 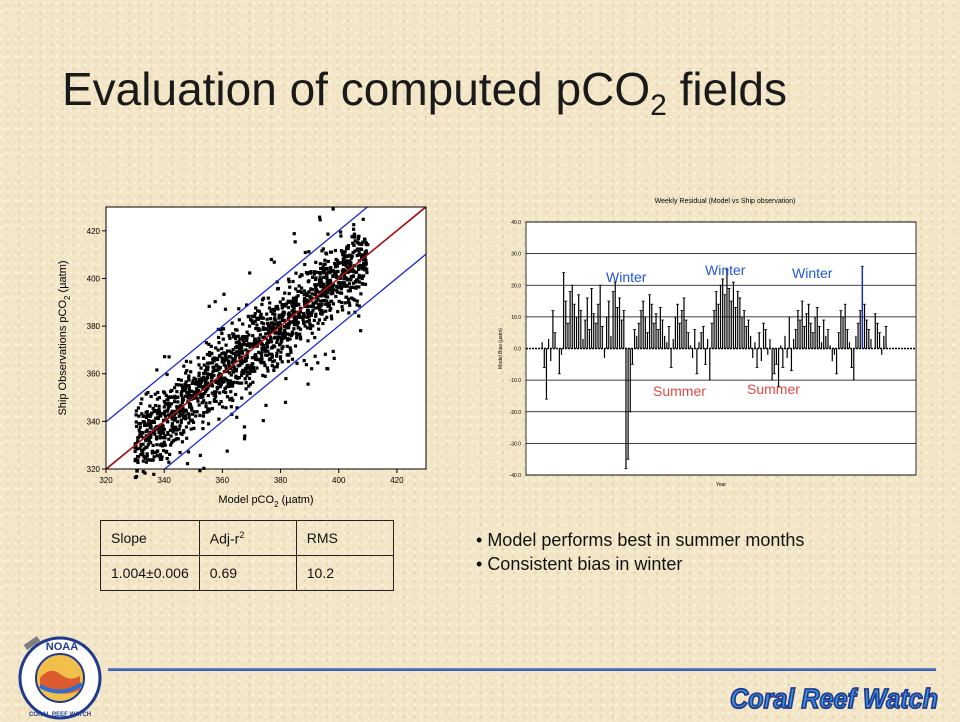 I want to click on header-adj-r2: Adj-r2, so click(x=247, y=538).